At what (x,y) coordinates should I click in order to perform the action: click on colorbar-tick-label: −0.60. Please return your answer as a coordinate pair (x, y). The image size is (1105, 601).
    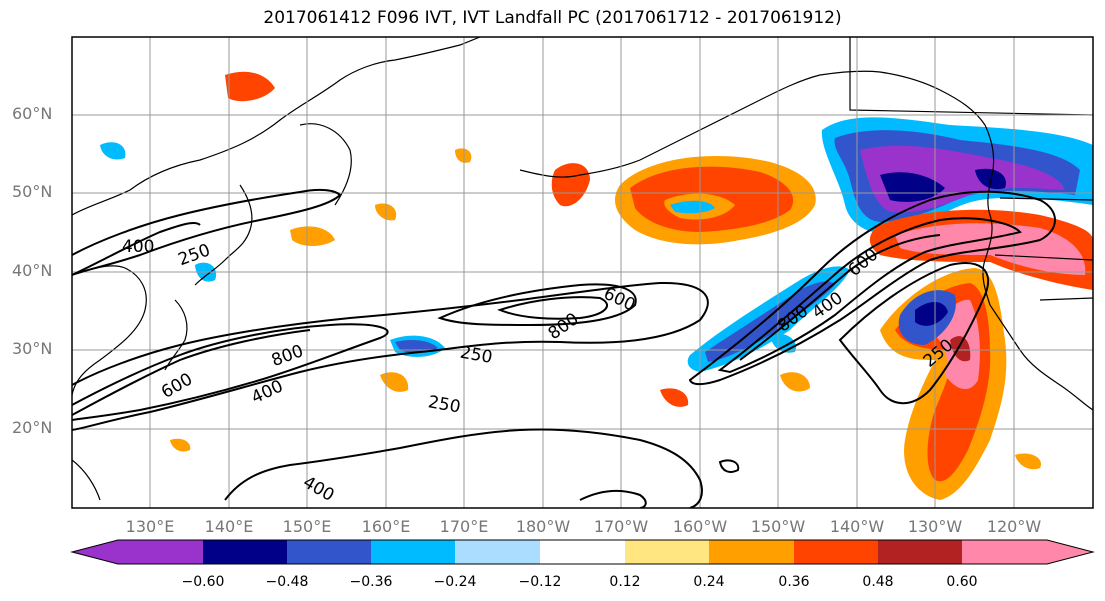
    Looking at the image, I should click on (203, 582).